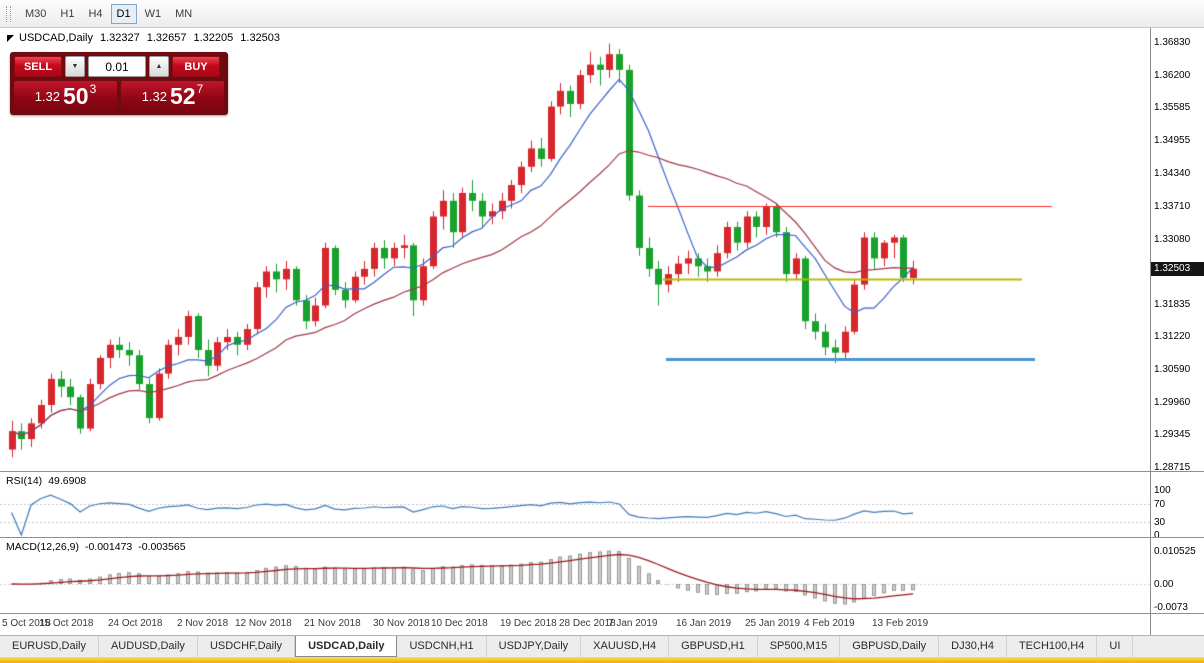 This screenshot has width=1204, height=663. Describe the element at coordinates (263, 623) in the screenshot. I see `date-axis-label: 12 Nov 2018` at that location.